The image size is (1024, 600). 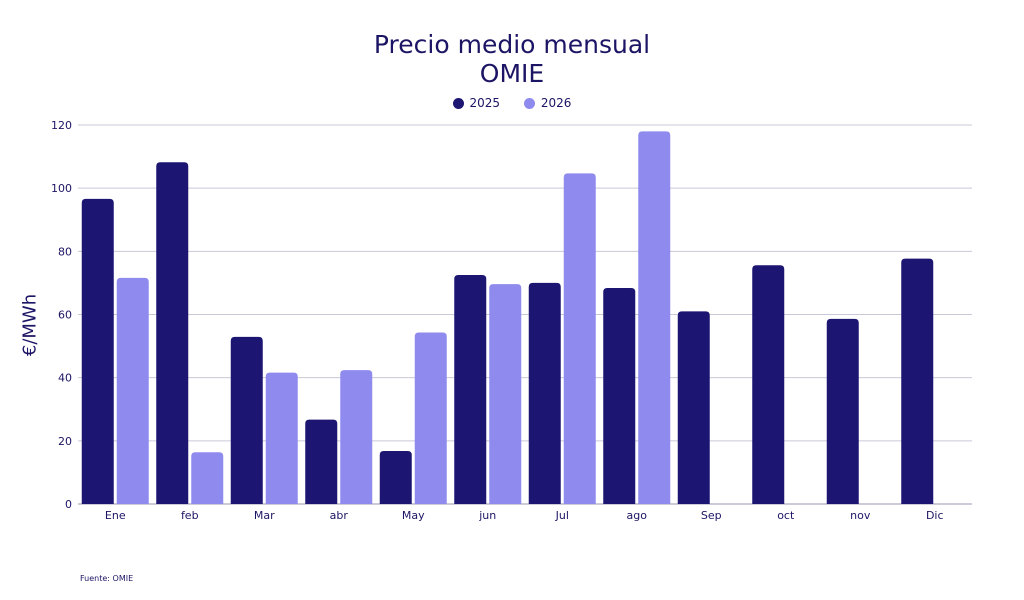 What do you see at coordinates (65, 251) in the screenshot?
I see `y-tick-label-80: 80` at bounding box center [65, 251].